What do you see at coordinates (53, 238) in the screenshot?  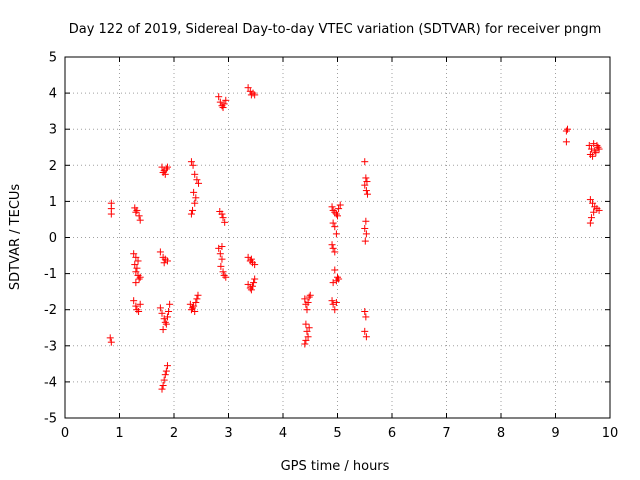 I see `y-tick-label: 0` at bounding box center [53, 238].